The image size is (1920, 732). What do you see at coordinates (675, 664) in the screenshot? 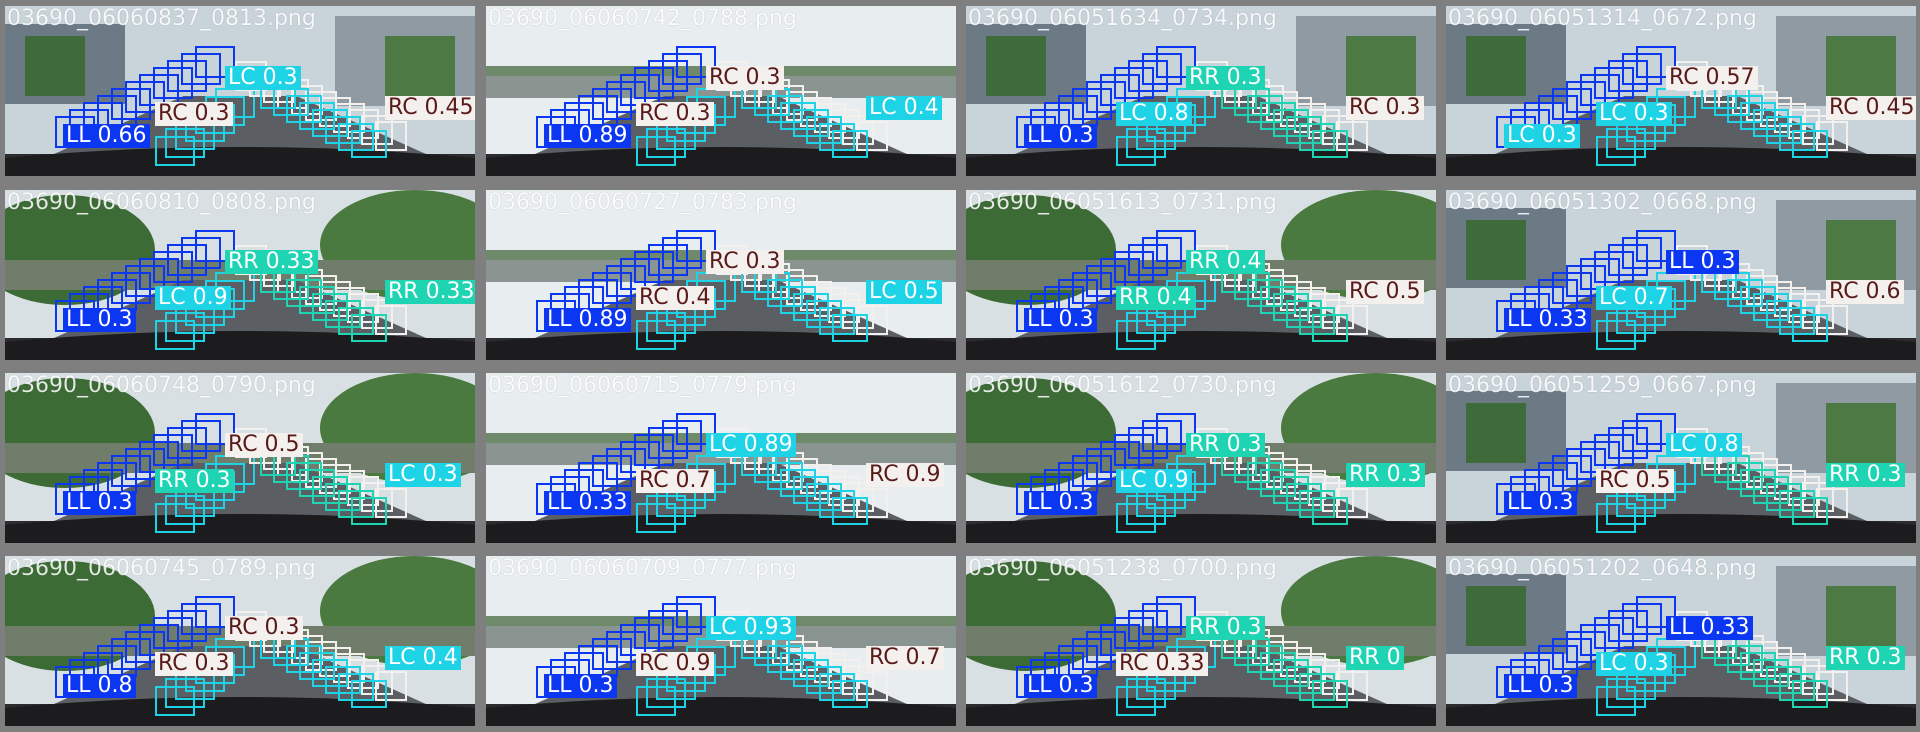
I see `detection-label-rc: RC 0.9` at bounding box center [675, 664].